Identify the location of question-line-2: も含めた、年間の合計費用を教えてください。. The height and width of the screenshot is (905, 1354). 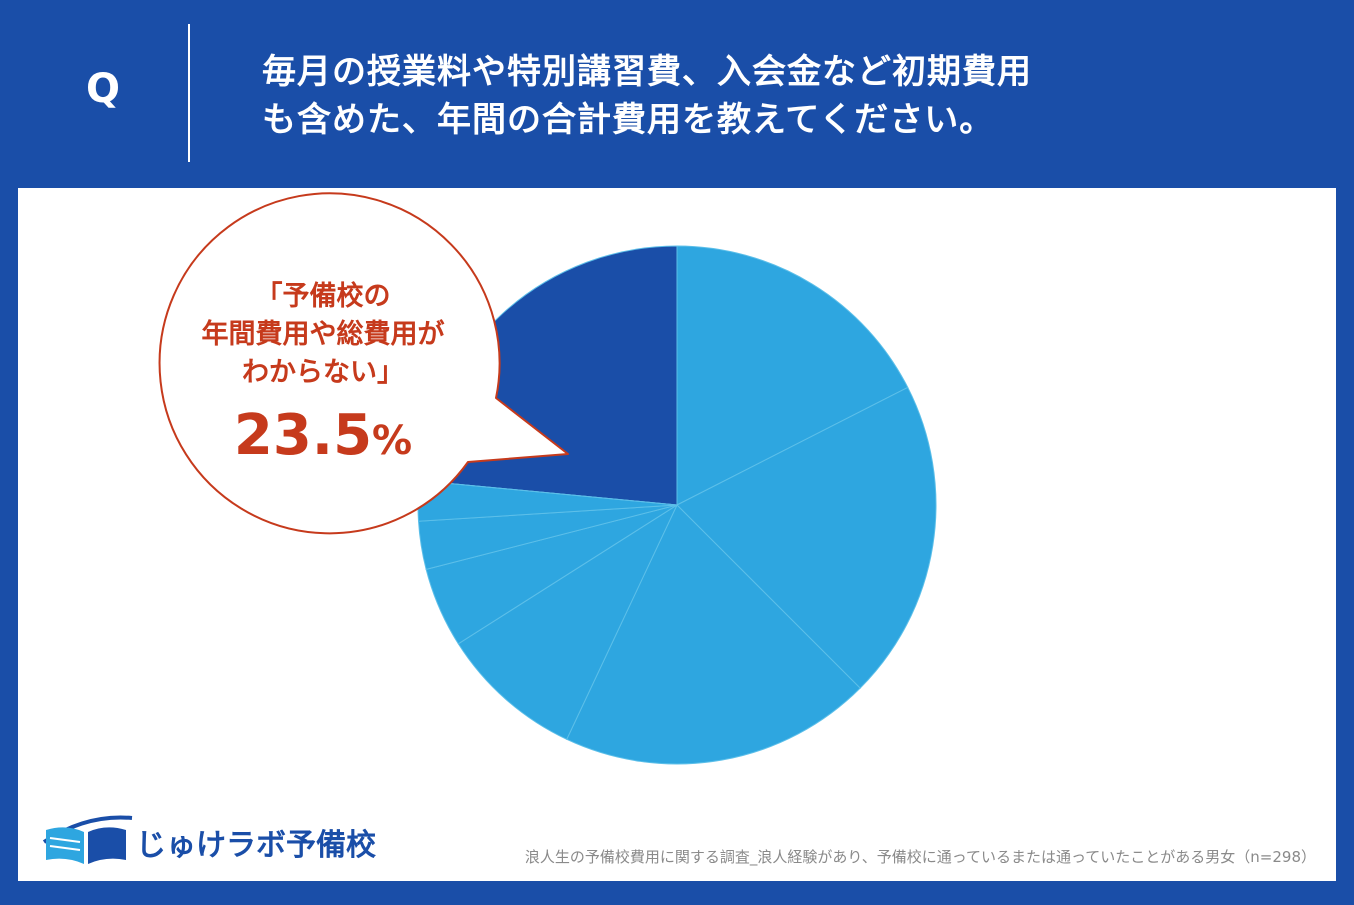
(628, 120).